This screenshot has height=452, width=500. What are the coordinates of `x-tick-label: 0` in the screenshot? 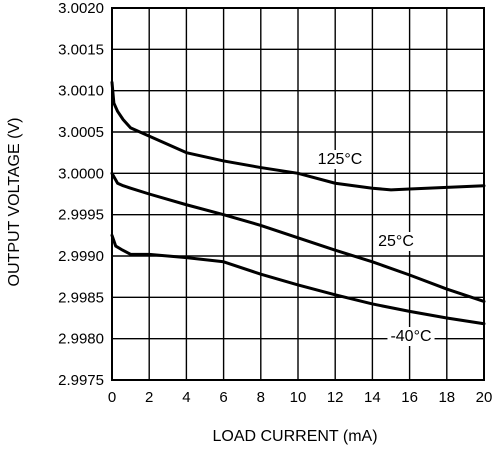 It's located at (112, 397).